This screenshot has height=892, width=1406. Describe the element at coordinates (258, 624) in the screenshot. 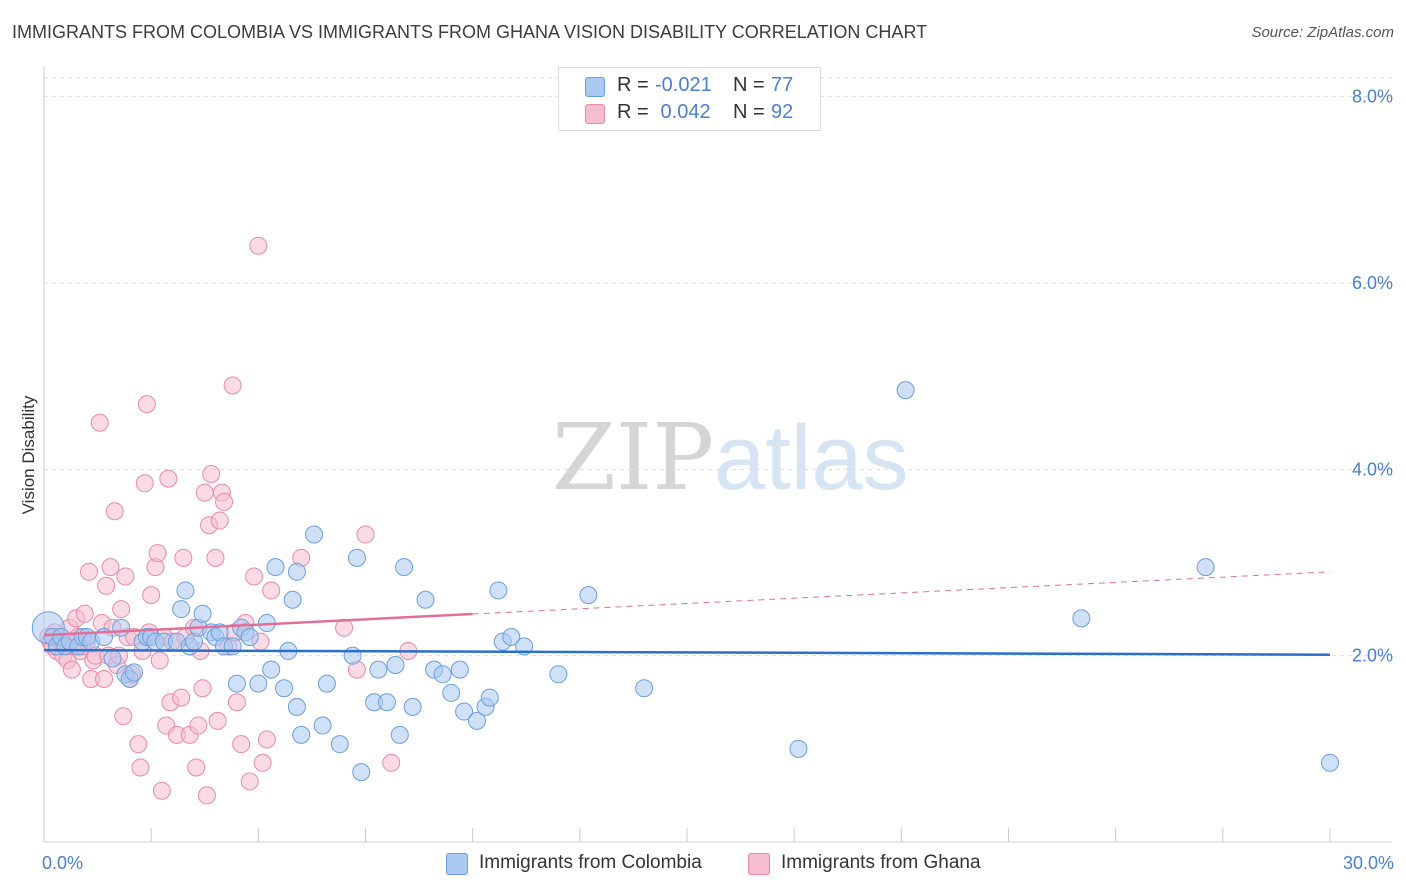

I see `ghana-trend-line` at that location.